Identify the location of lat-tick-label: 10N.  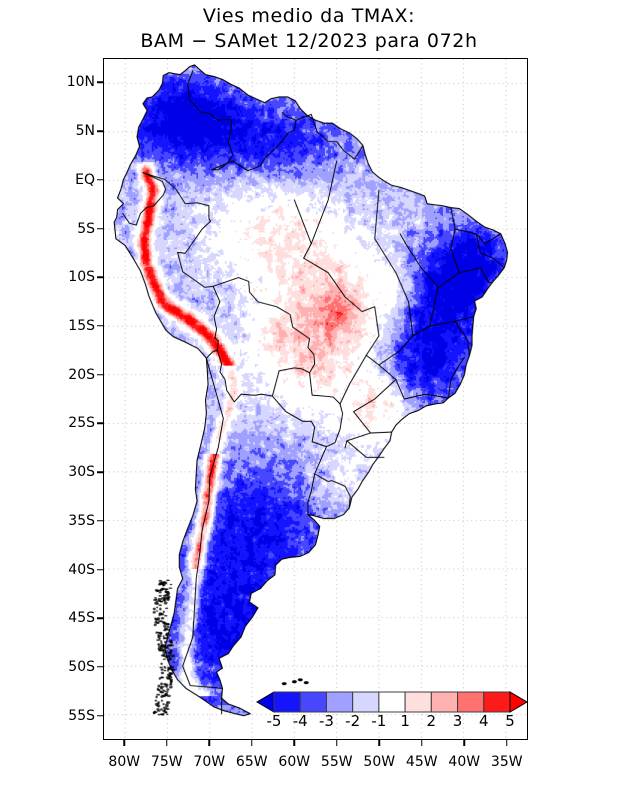
(80, 82).